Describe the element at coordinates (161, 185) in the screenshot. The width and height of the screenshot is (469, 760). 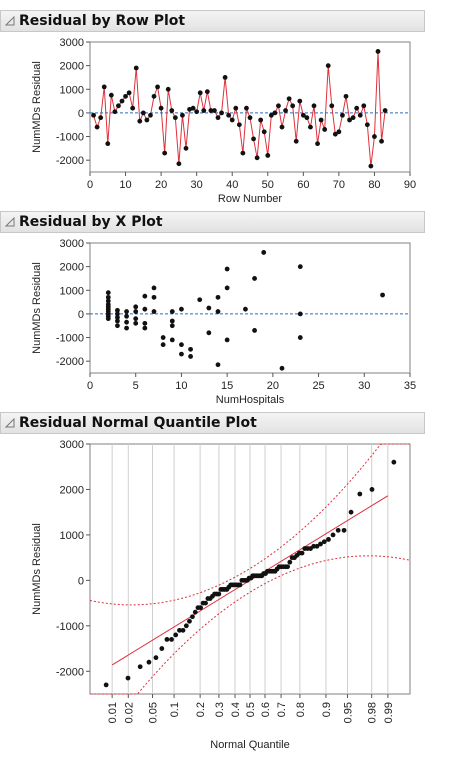
I see `x-tick-label: 20` at that location.